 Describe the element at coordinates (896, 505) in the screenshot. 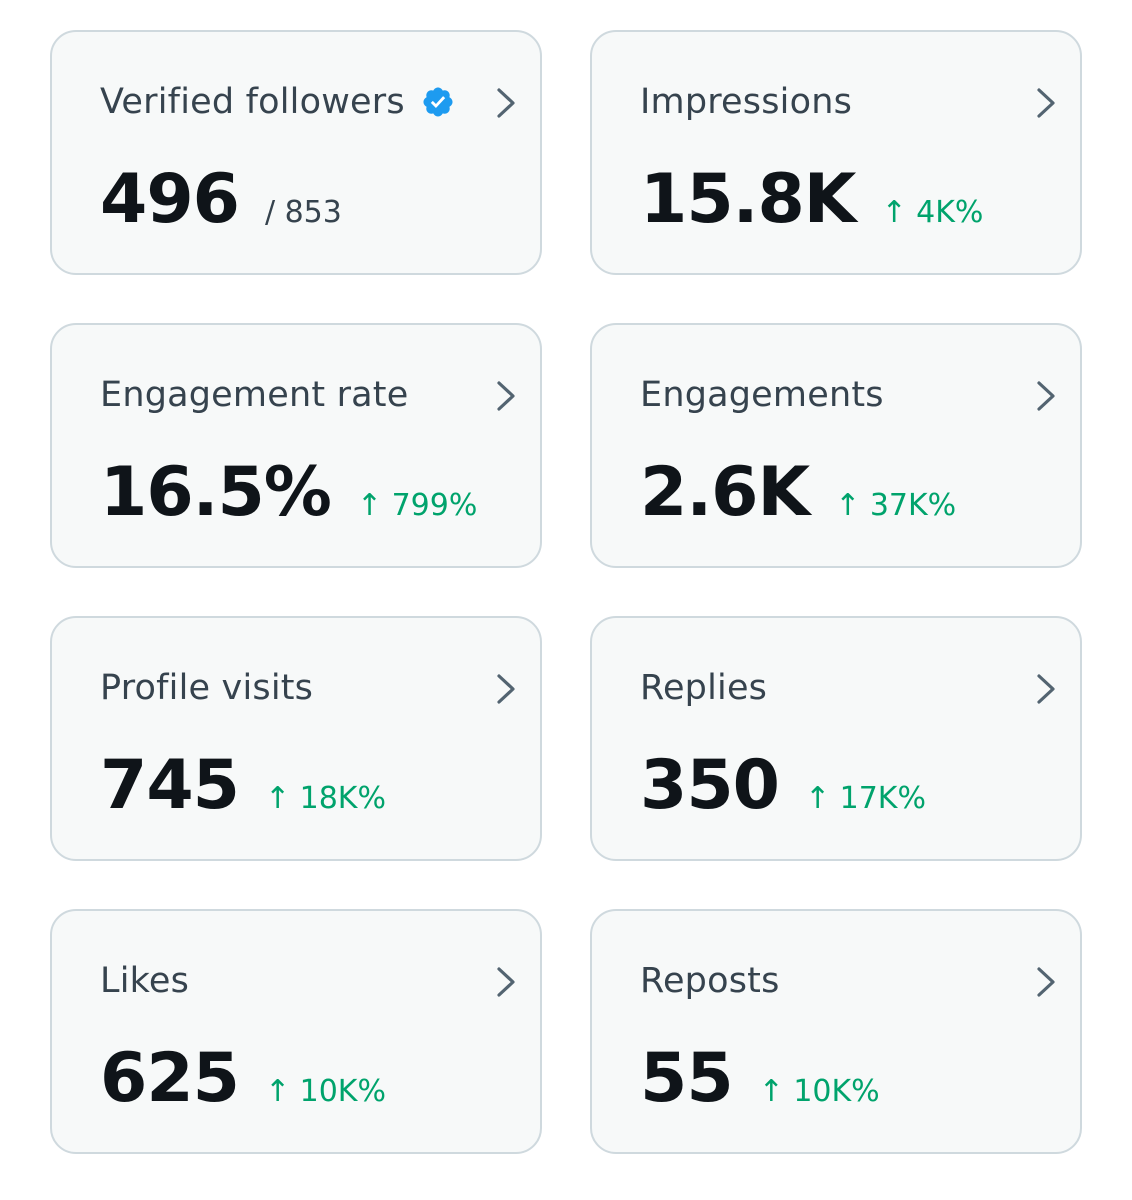

I see `metric-change: ↑ 37K%` at that location.